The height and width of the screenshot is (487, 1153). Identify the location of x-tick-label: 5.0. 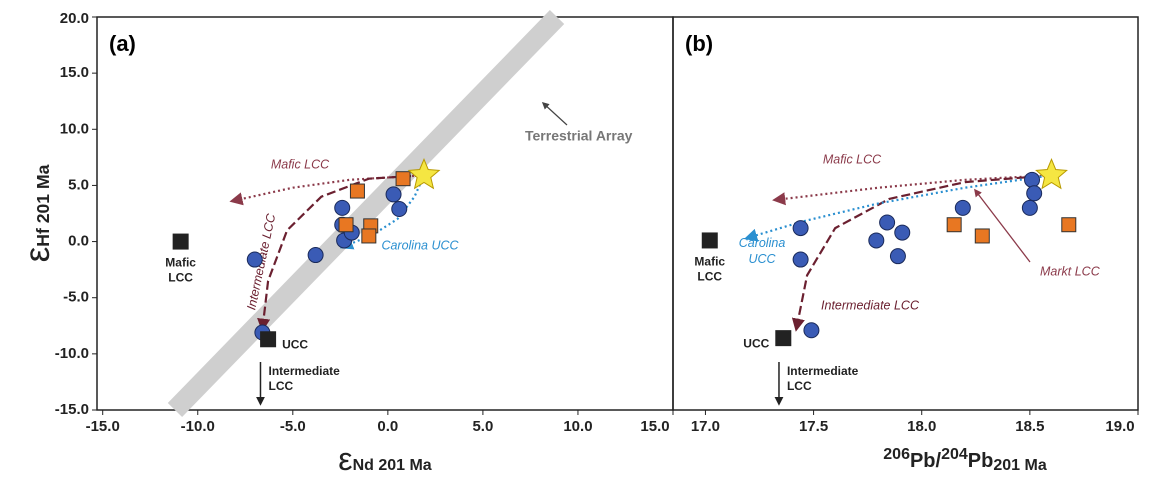
(482, 426).